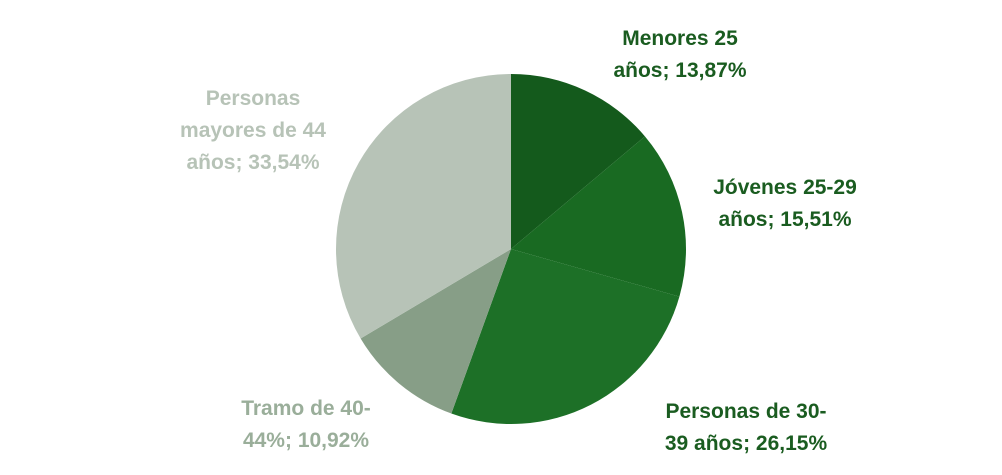 This screenshot has width=1002, height=475. I want to click on label-part: Tramo de 40-44%, so click(306, 424).